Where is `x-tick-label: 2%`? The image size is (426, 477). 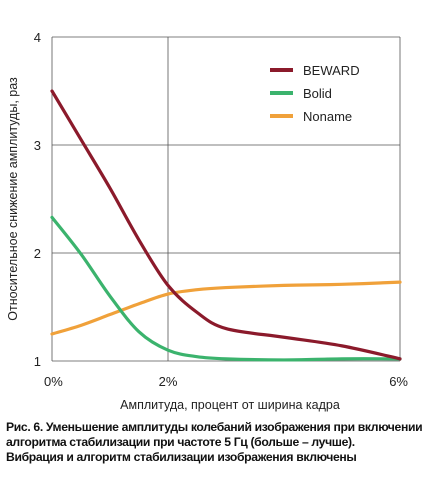 x-tick-label: 2% is located at coordinates (168, 381).